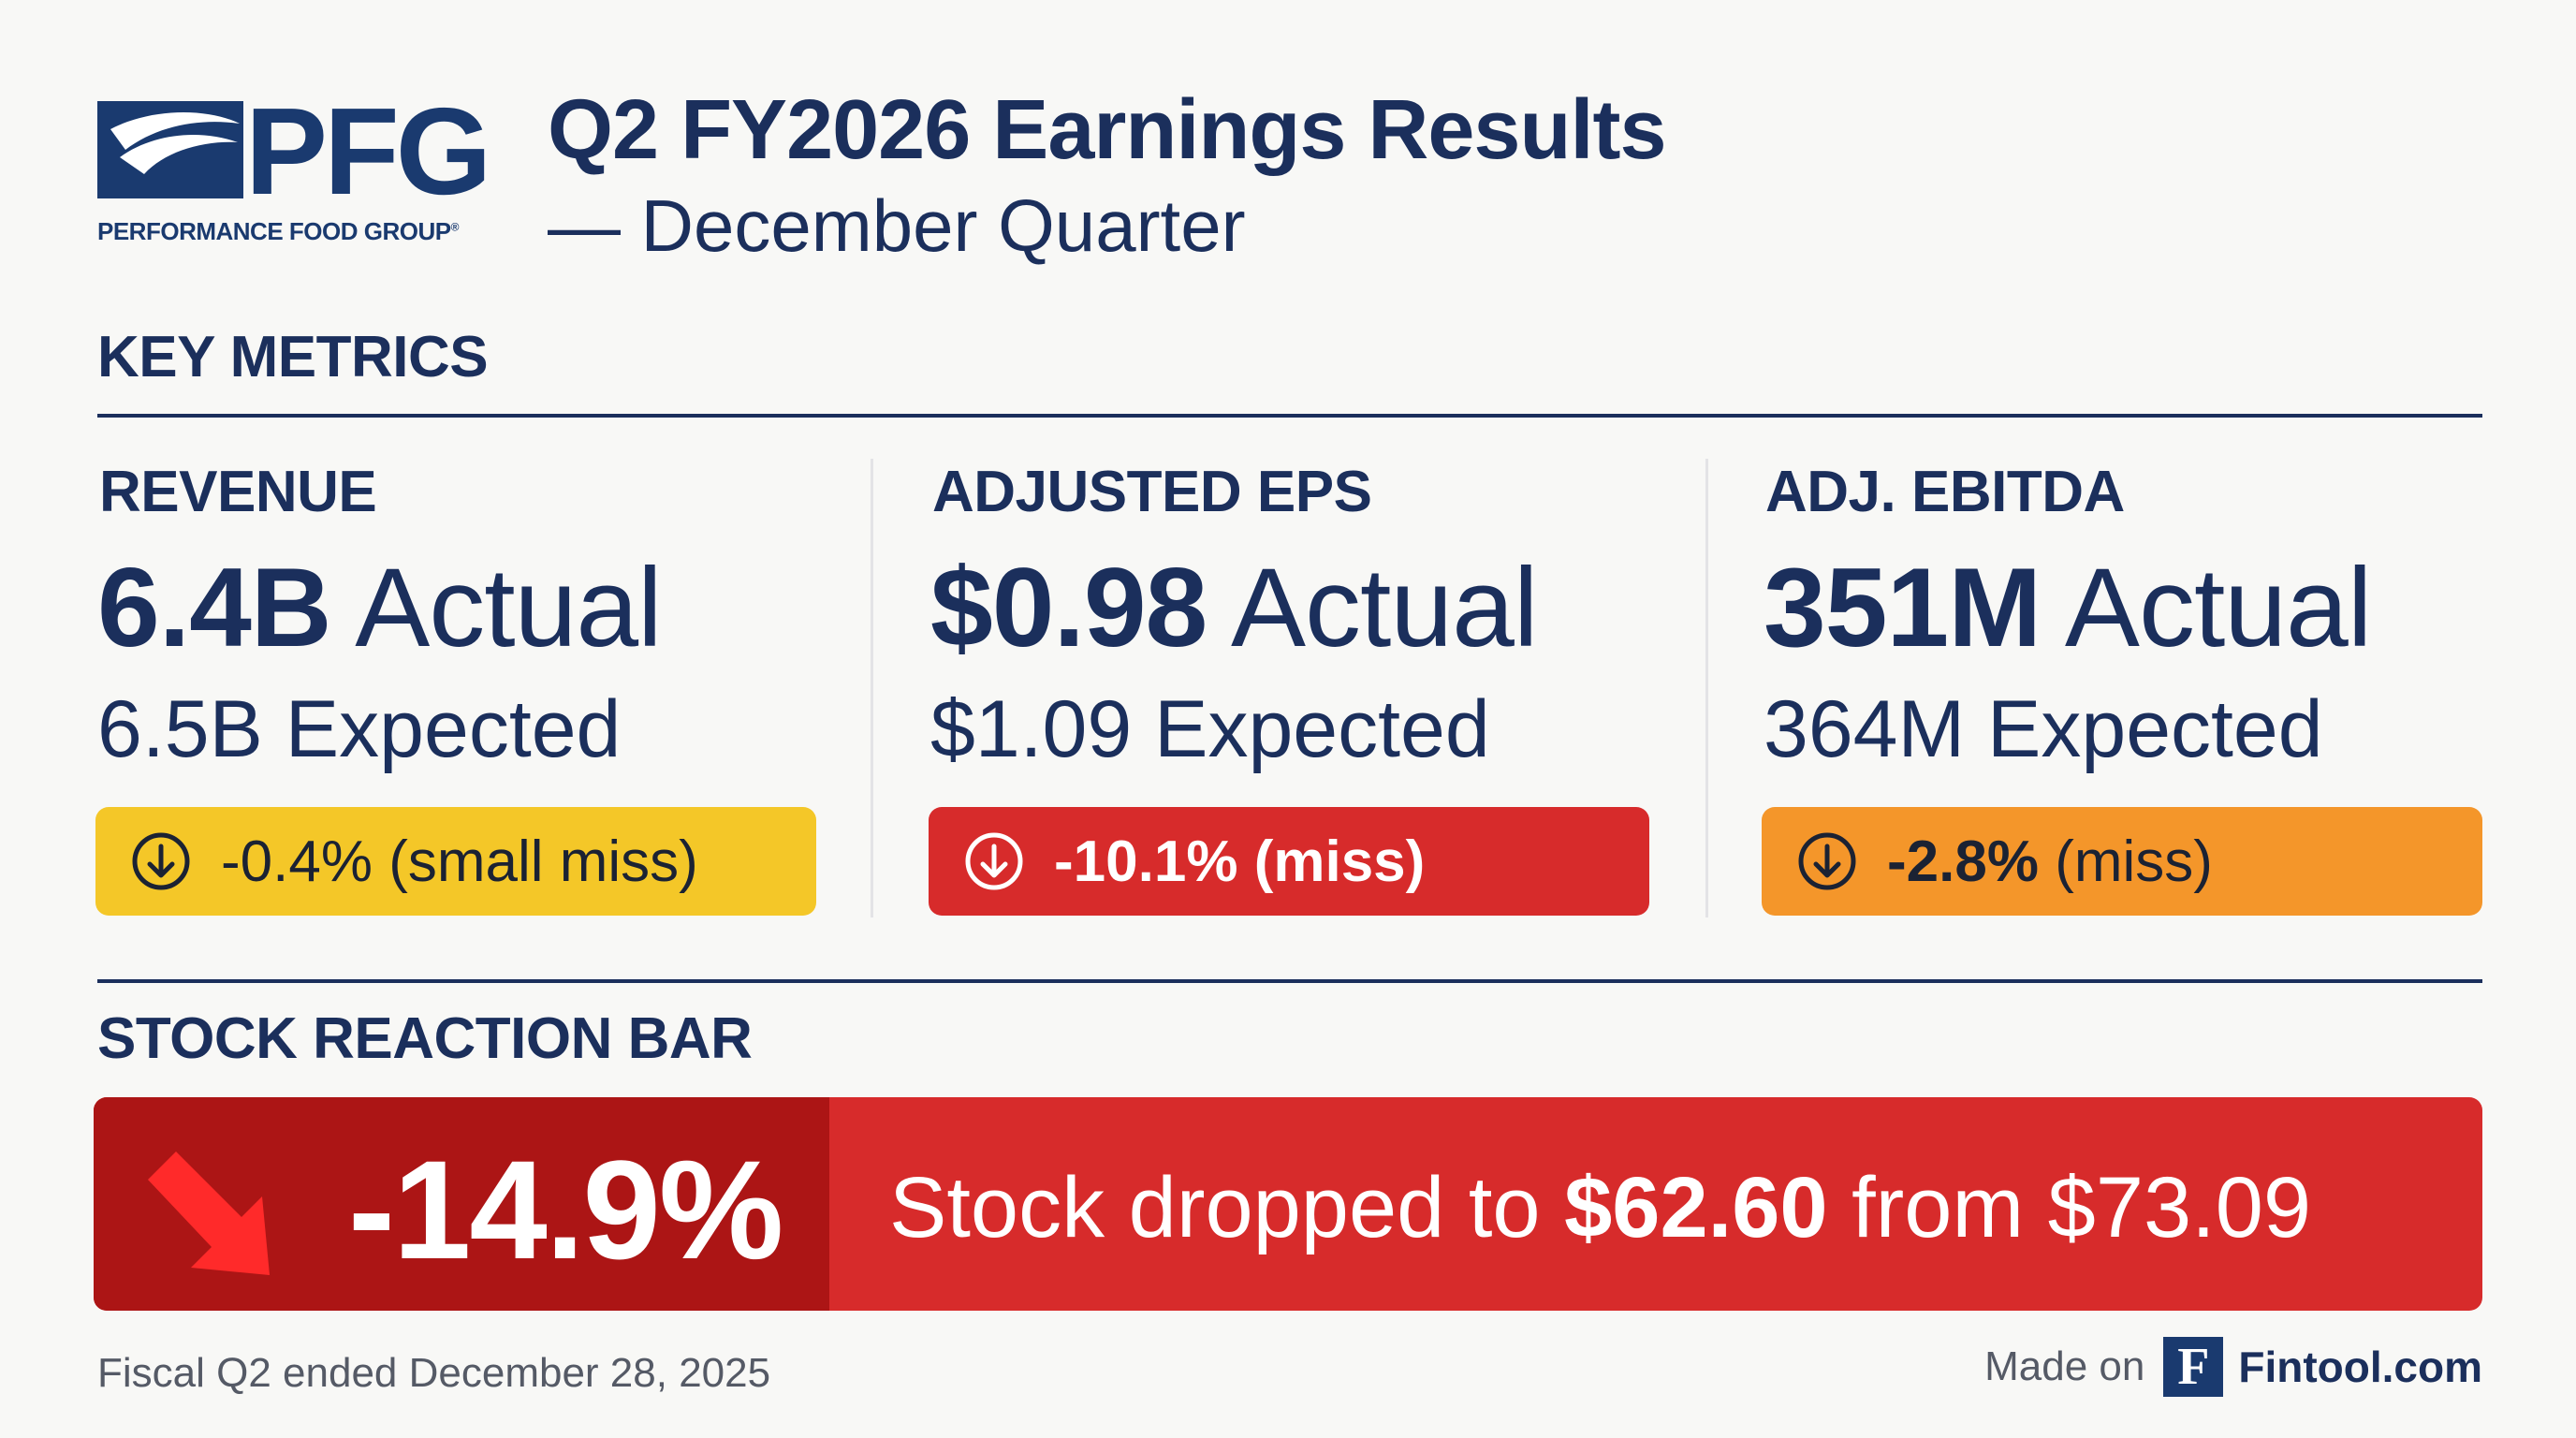 Image resolution: width=2576 pixels, height=1438 pixels. What do you see at coordinates (565, 1209) in the screenshot?
I see `stock-change-value: -14.9%` at bounding box center [565, 1209].